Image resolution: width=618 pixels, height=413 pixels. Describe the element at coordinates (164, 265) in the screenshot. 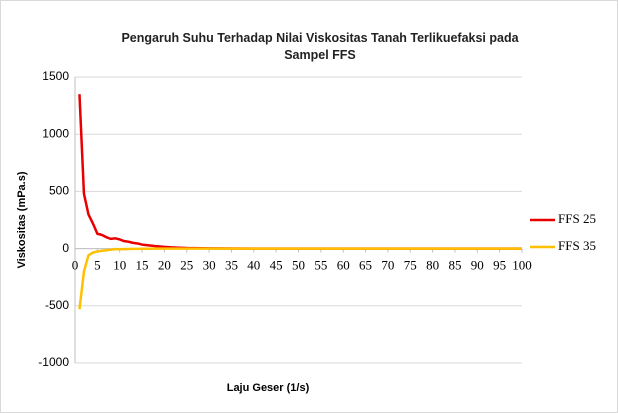

I see `x-tick-label: 20` at that location.